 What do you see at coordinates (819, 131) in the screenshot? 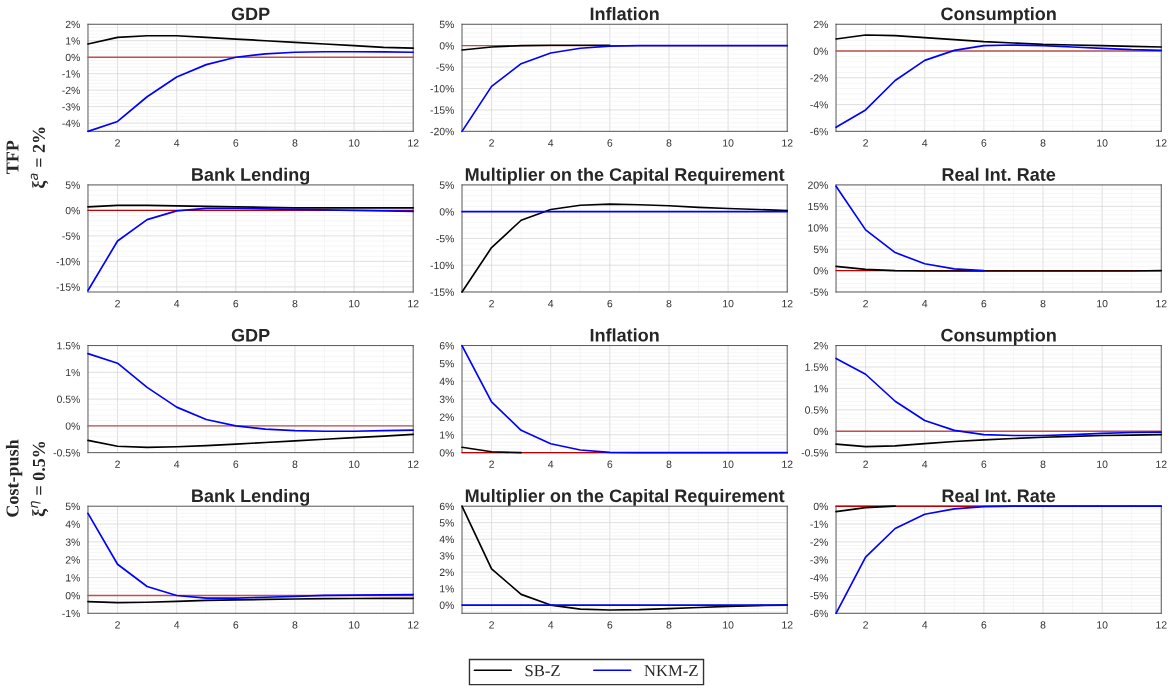
I see `y-tick-label: -6%` at bounding box center [819, 131].